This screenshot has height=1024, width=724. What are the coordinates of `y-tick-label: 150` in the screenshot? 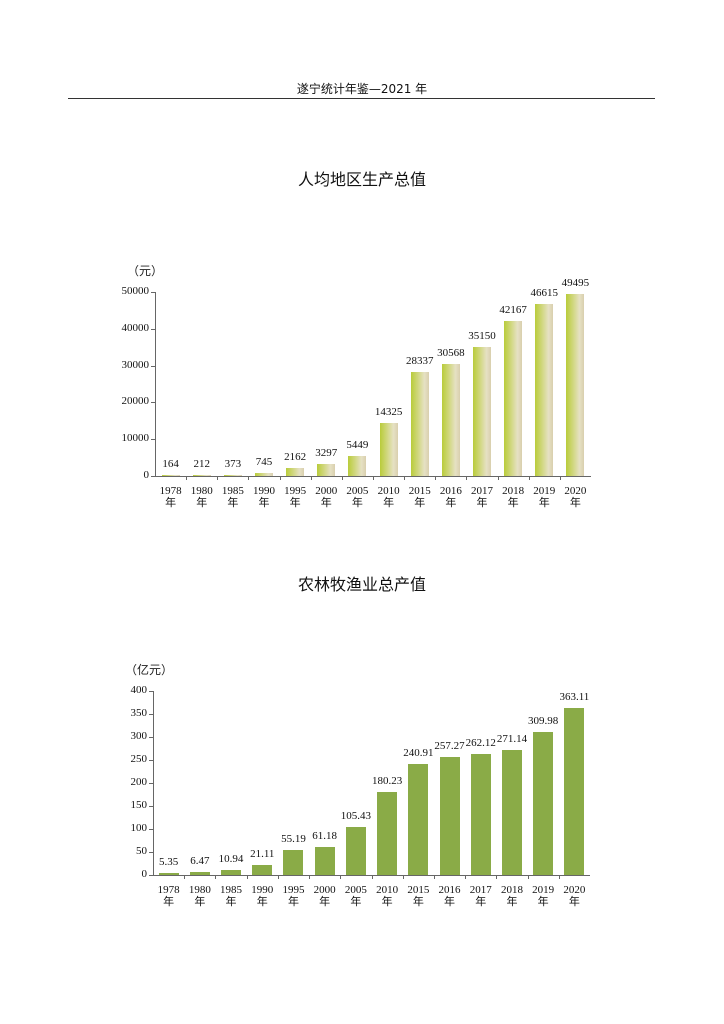 It's located at (139, 805).